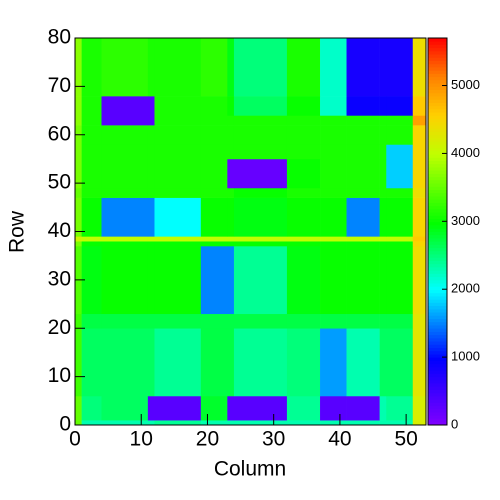 Image resolution: width=500 pixels, height=500 pixels. I want to click on z-tick-label: 0, so click(454, 423).